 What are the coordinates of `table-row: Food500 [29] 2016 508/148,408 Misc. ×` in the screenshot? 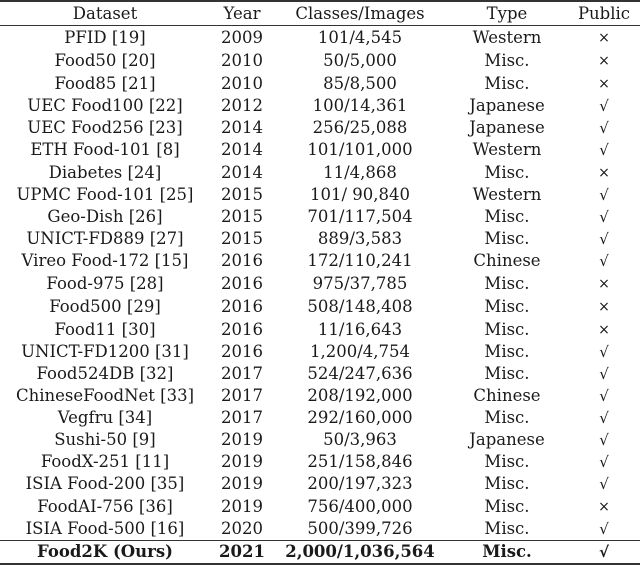 It's located at (320, 306).